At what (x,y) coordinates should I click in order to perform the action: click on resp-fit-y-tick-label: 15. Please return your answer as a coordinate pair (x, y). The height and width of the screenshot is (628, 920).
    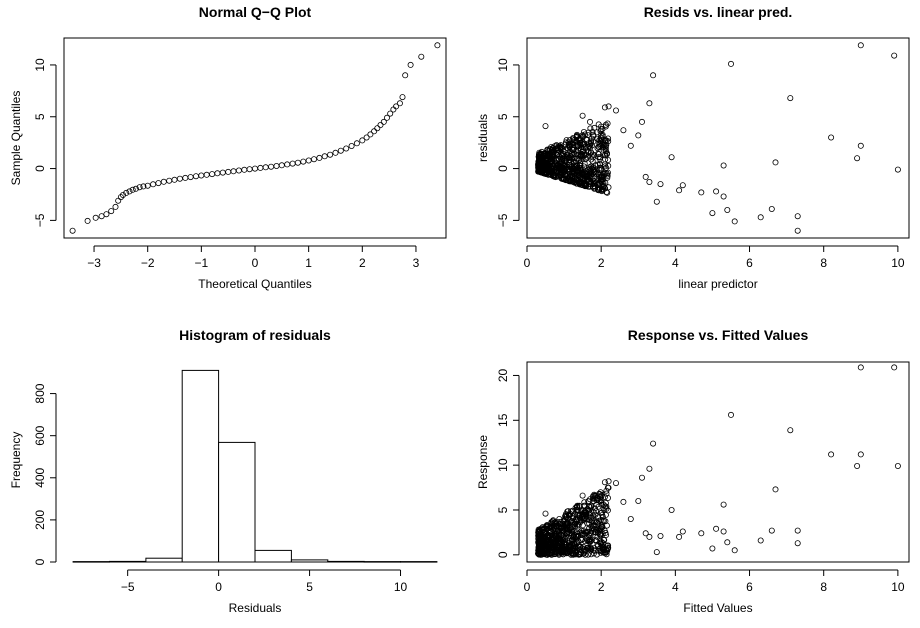
    Looking at the image, I should click on (503, 420).